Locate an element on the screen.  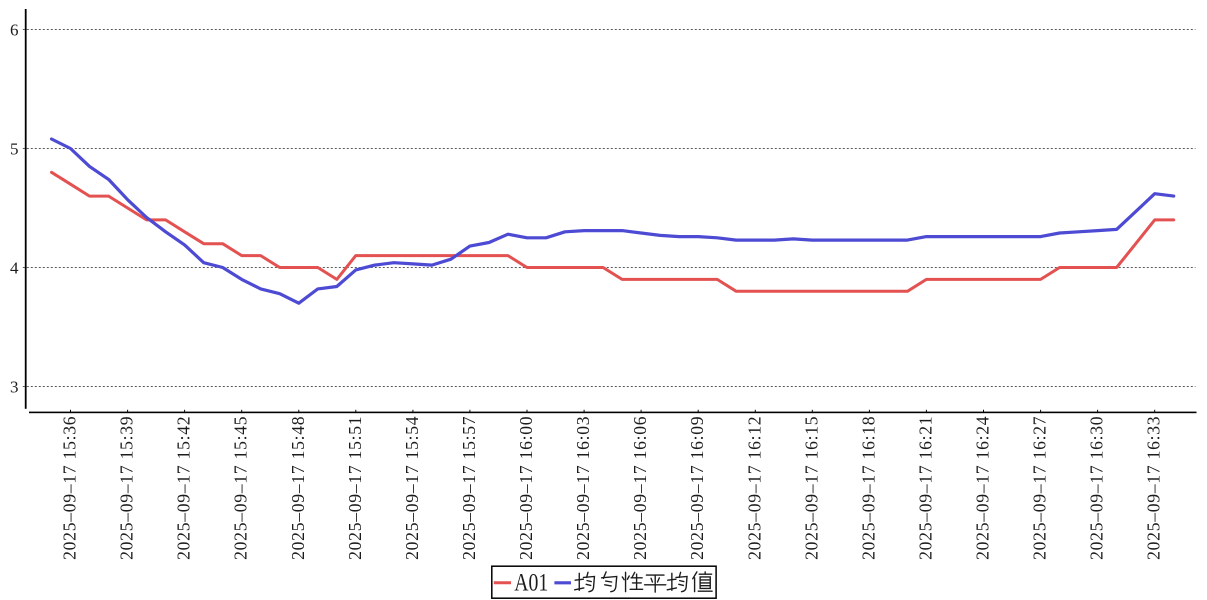
svg-text: 2025–09–17 15:42 is located at coordinates (184, 488).